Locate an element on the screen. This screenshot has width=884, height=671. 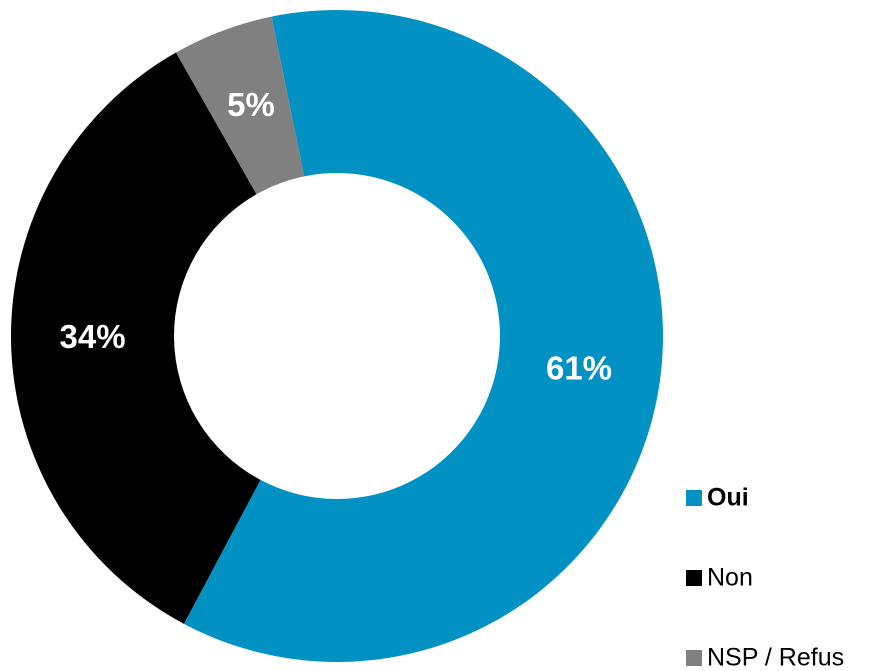
value-label: 61% is located at coordinates (579, 368).